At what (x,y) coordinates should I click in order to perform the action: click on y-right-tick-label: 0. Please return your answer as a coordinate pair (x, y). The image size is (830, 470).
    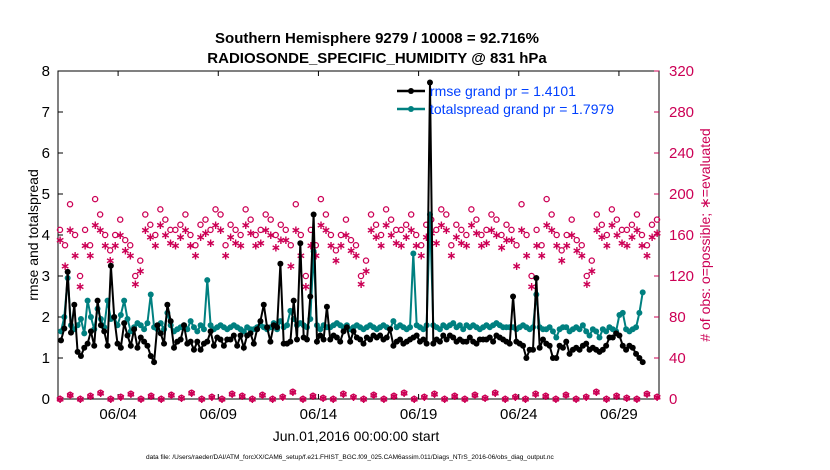
    Looking at the image, I should click on (673, 399).